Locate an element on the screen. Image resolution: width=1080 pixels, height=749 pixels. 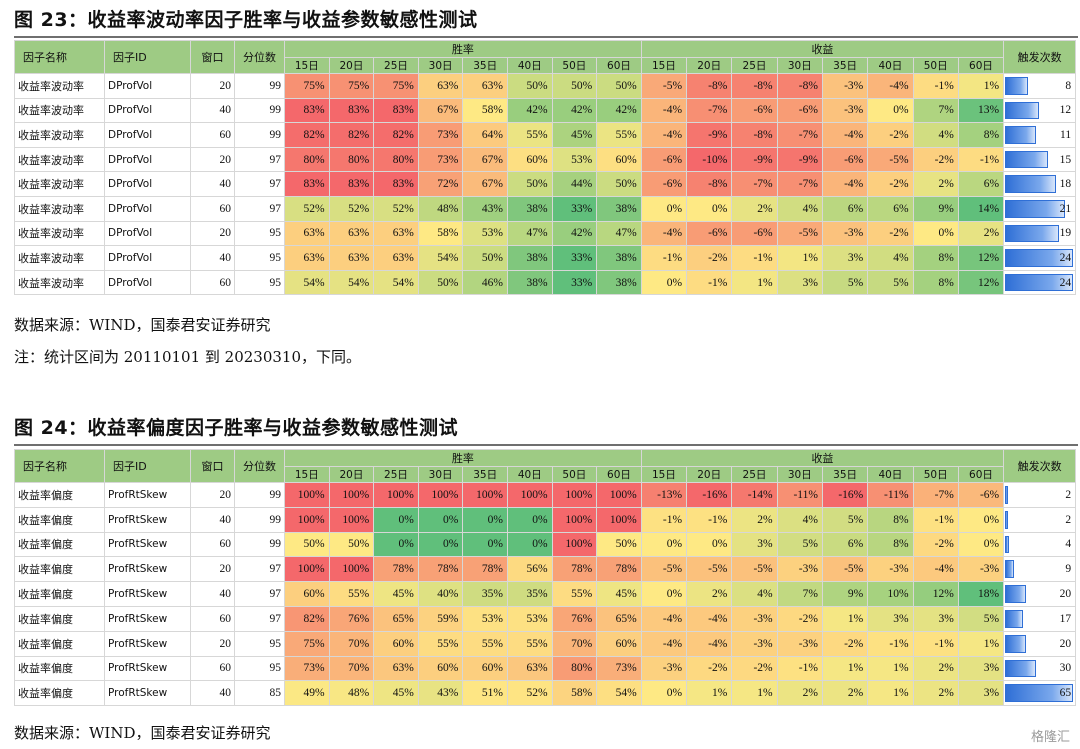
ret-subheader-1: 20日 is located at coordinates (709, 65).